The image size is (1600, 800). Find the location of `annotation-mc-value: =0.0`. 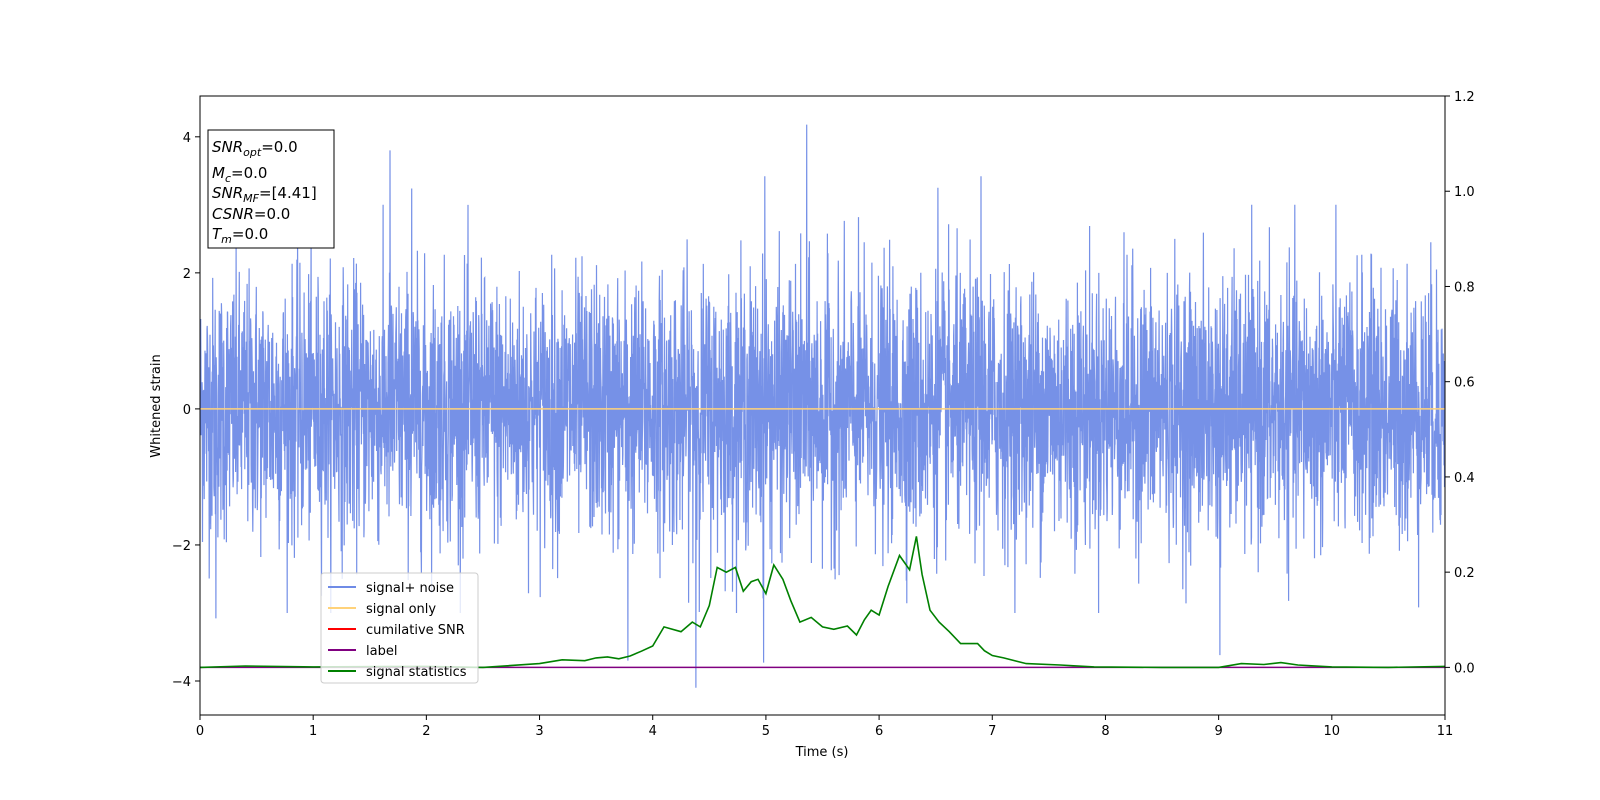

annotation-mc-value: =0.0 is located at coordinates (249, 173).